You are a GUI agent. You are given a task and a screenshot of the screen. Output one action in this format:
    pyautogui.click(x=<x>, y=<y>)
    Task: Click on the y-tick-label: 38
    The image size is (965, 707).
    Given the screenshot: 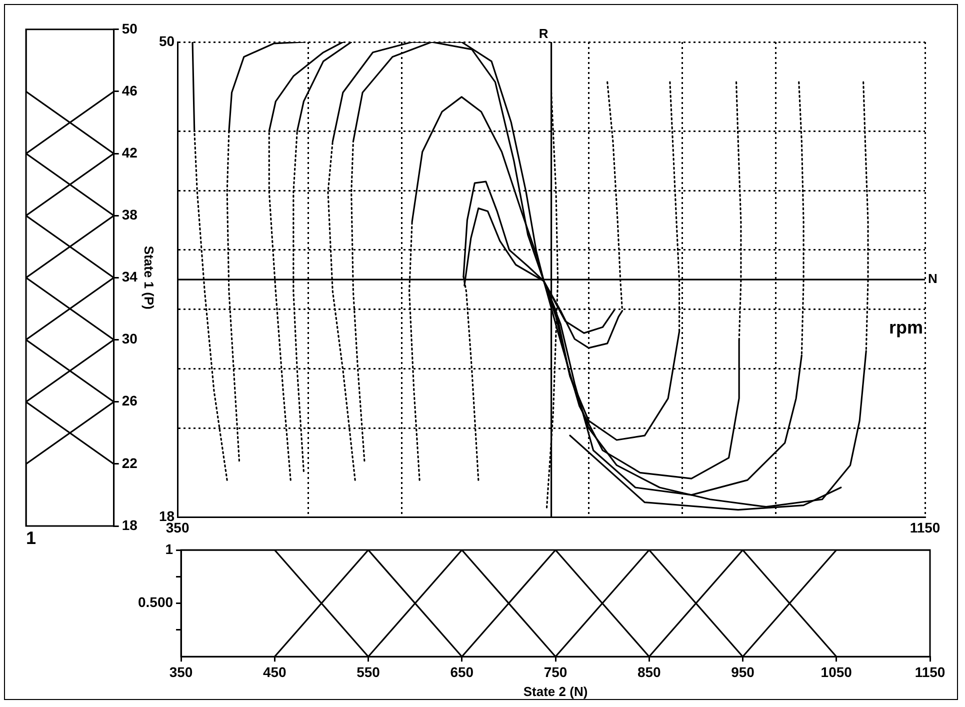 What is the action you would take?
    pyautogui.click(x=130, y=214)
    